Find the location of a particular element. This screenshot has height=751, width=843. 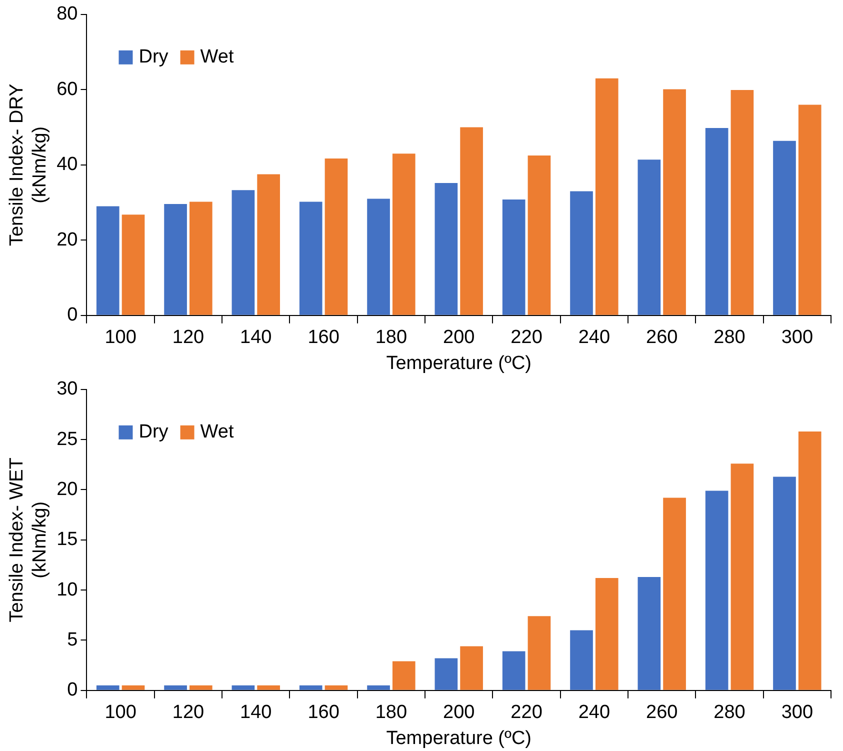

y-tick-label: 25 is located at coordinates (67, 439).